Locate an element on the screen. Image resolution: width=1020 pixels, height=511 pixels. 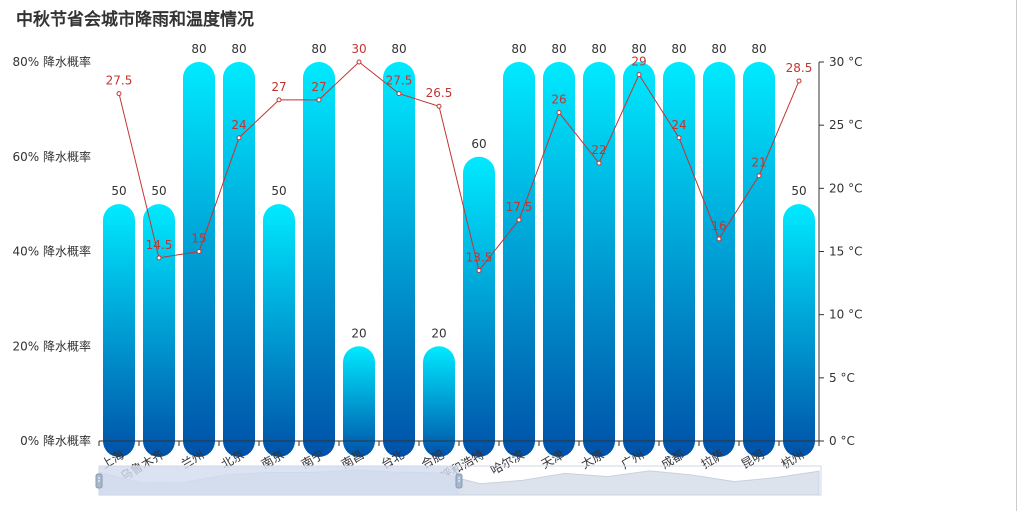
y-left-tick-label: 0% 降水概率 is located at coordinates (55, 440).